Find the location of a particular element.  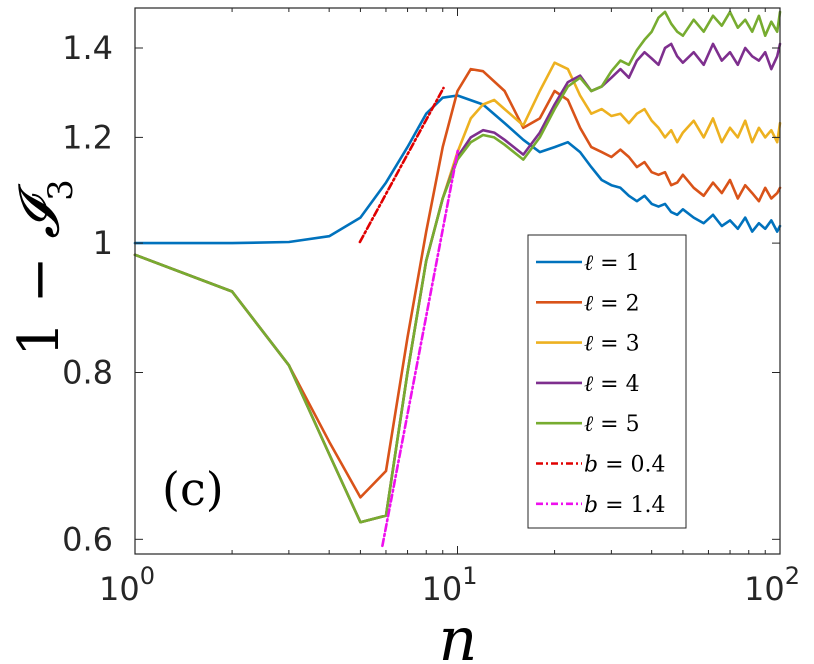

legend-label-5: ℓ = 5 is located at coordinates (612, 424).